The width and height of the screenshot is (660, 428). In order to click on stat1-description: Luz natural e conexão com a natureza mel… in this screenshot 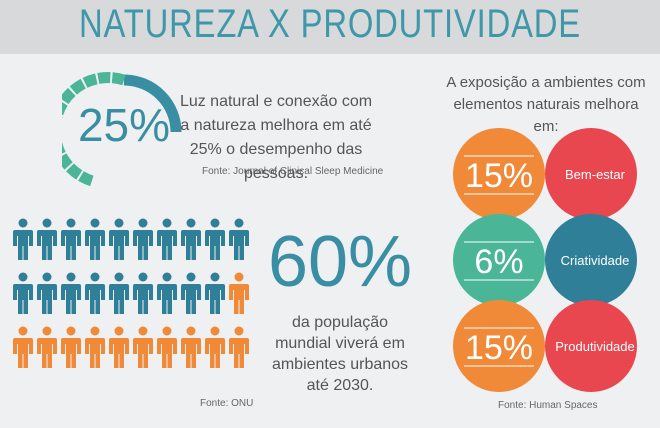, I will do `click(276, 137)`.